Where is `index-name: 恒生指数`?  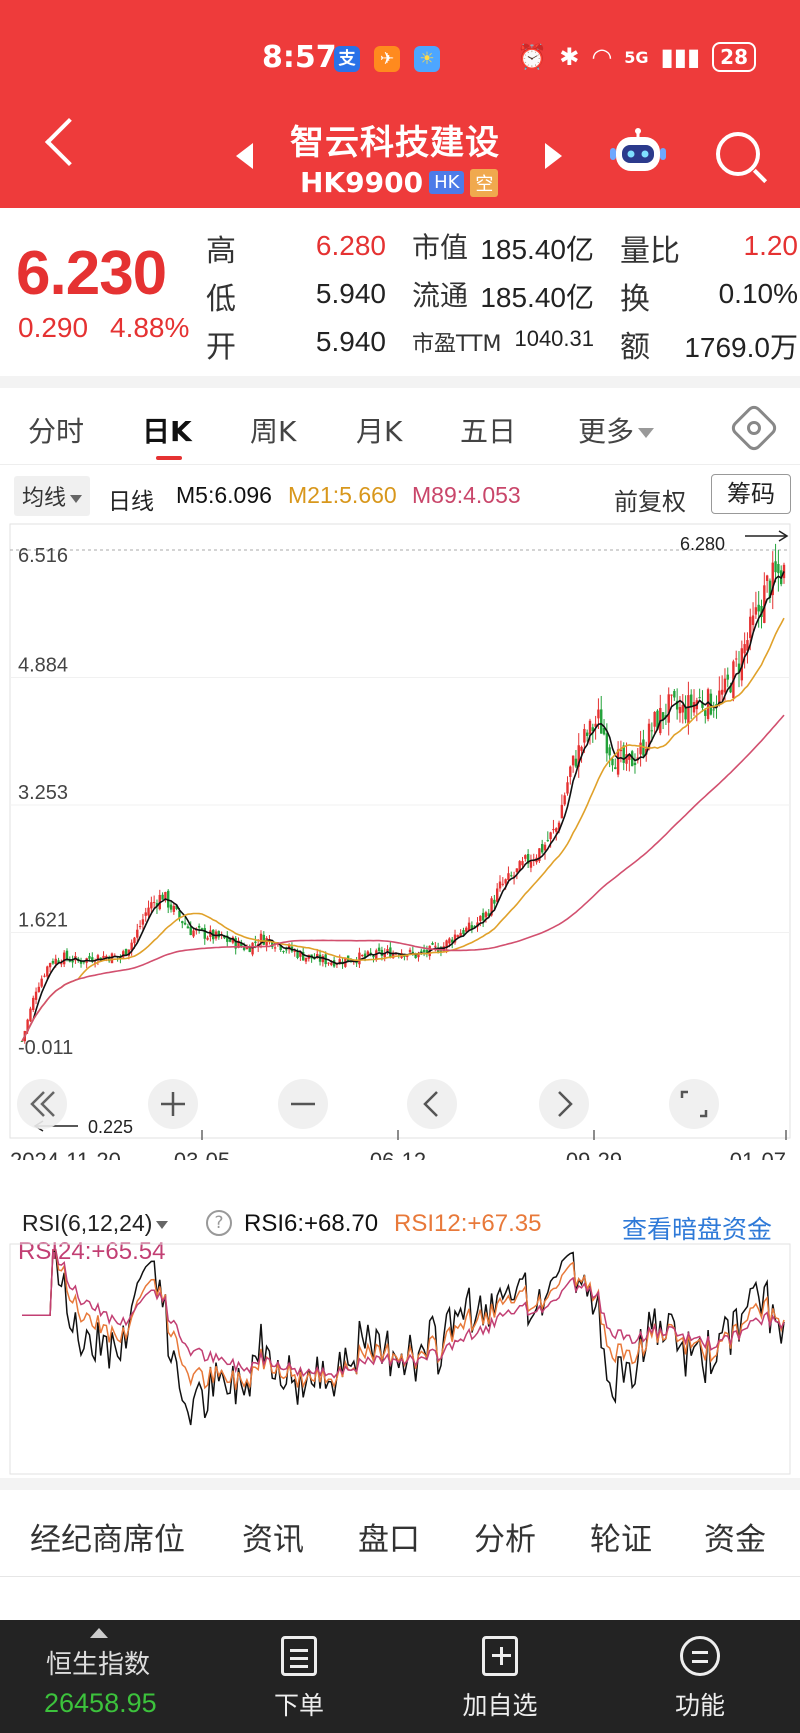 index-name: 恒生指数 is located at coordinates (98, 1665).